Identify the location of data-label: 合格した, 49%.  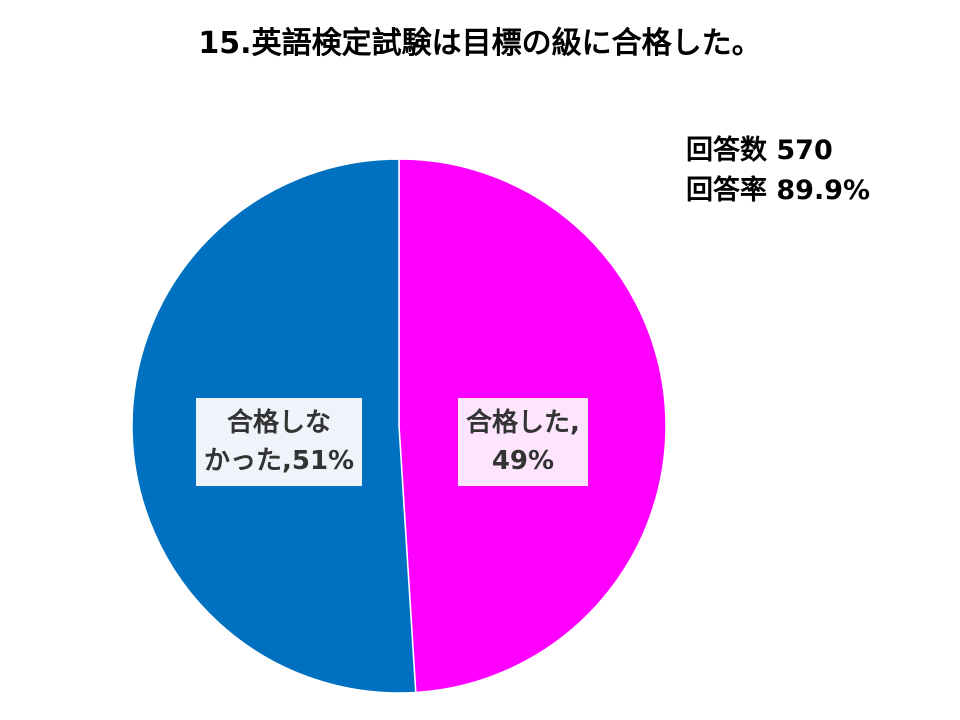
(523, 442).